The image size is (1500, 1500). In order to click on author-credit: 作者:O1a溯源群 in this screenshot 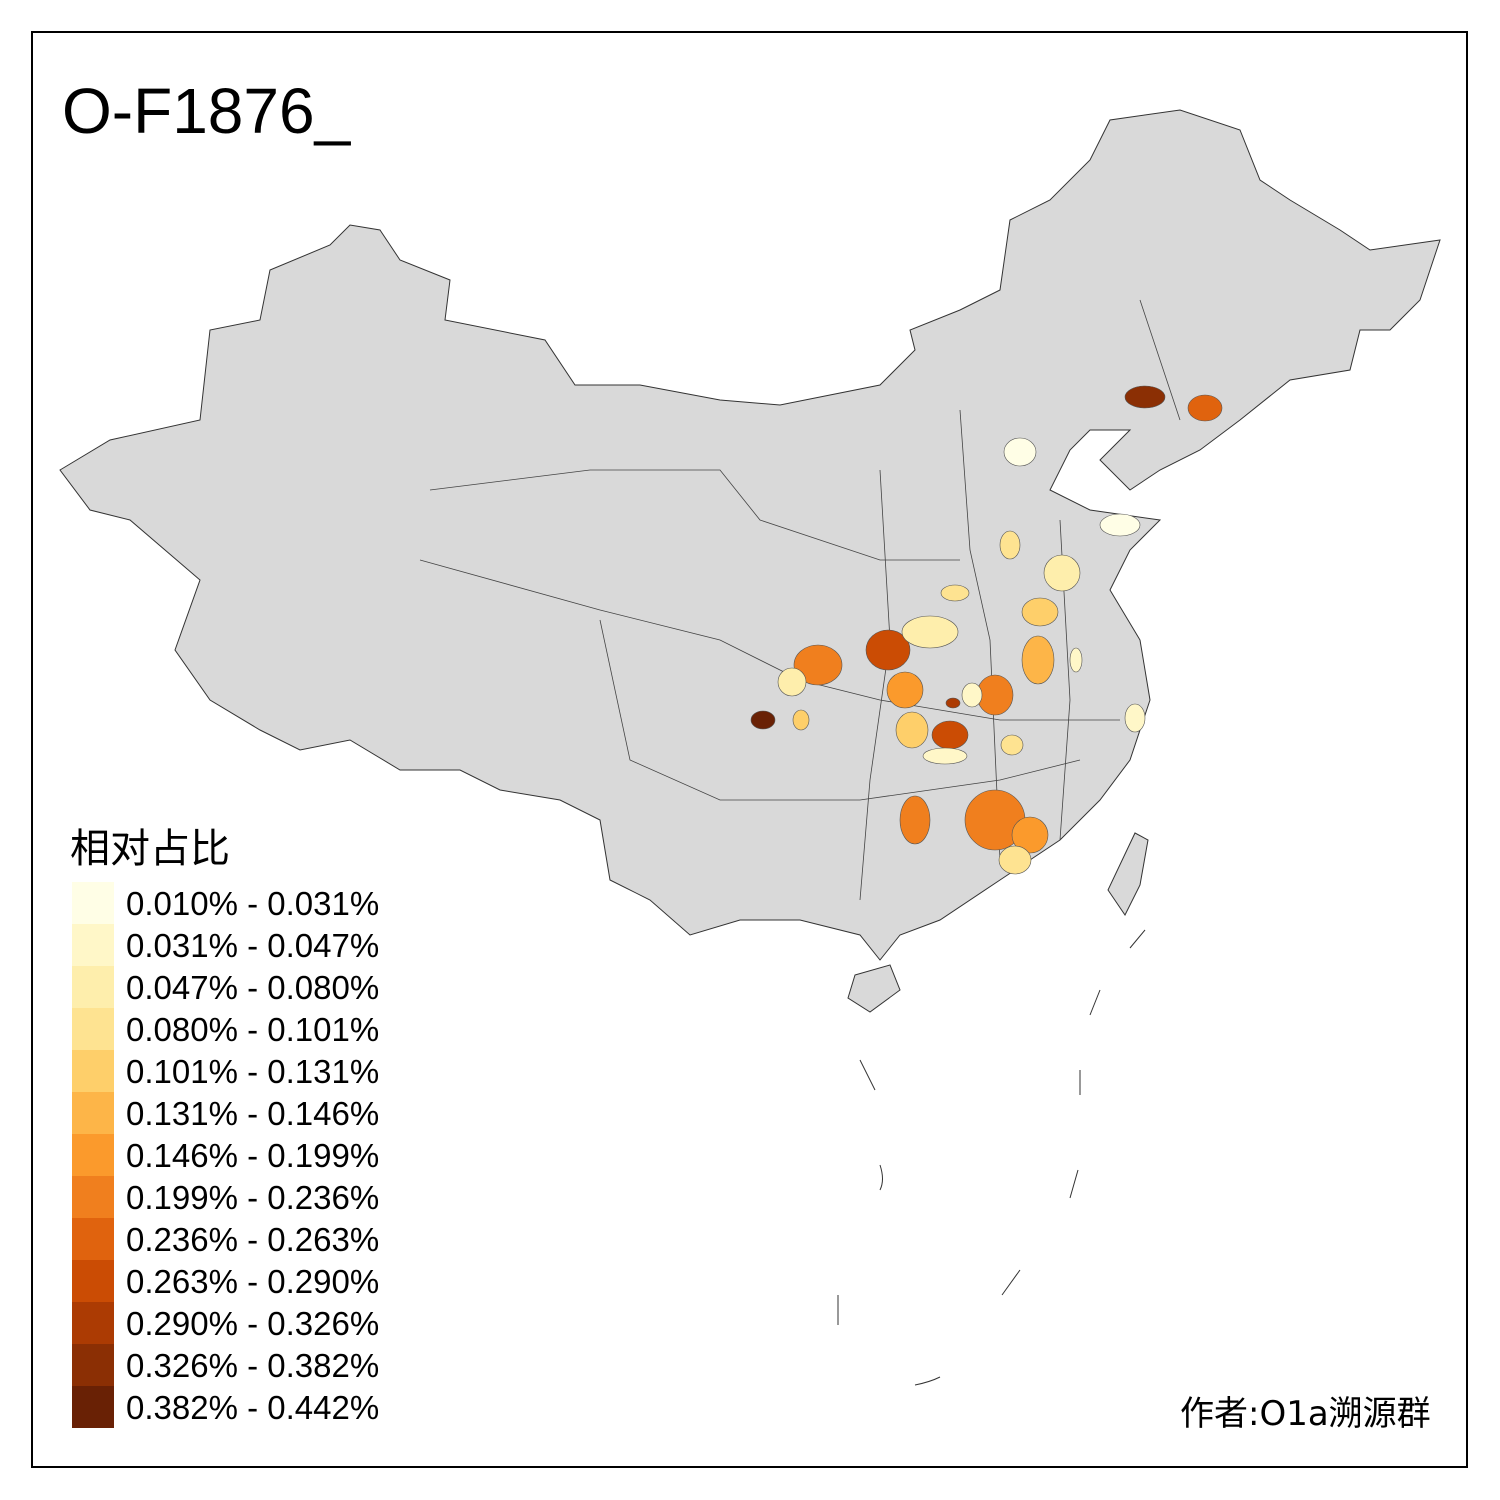, I will do `click(1305, 1414)`.